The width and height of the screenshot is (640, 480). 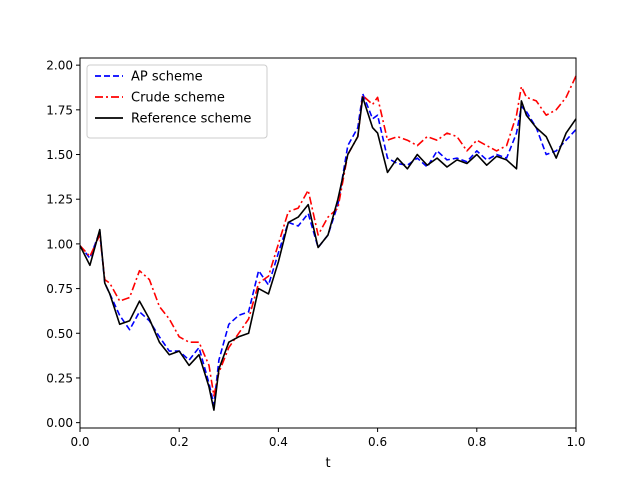 I want to click on y-axis: 0.00 0.25 0.50 0.75 1.00 1.25 1.50 1.75 2.00, so click(x=63, y=244).